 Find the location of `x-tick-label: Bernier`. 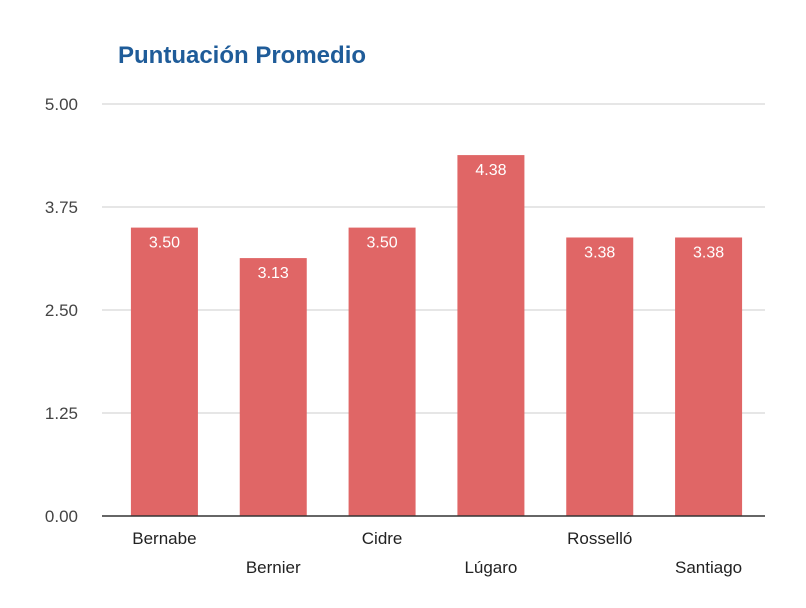

x-tick-label: Bernier is located at coordinates (273, 567).